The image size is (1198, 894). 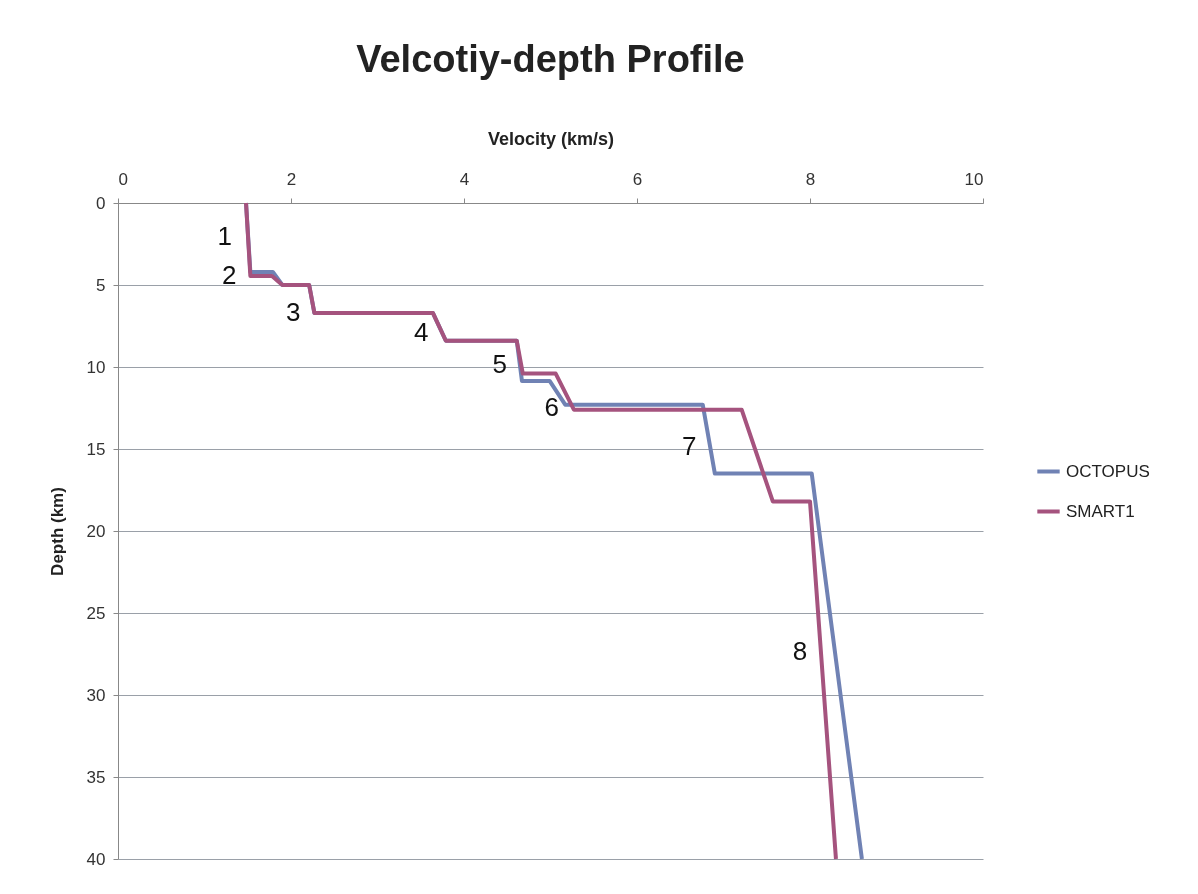 What do you see at coordinates (293, 311) in the screenshot?
I see `annotation: 3` at bounding box center [293, 311].